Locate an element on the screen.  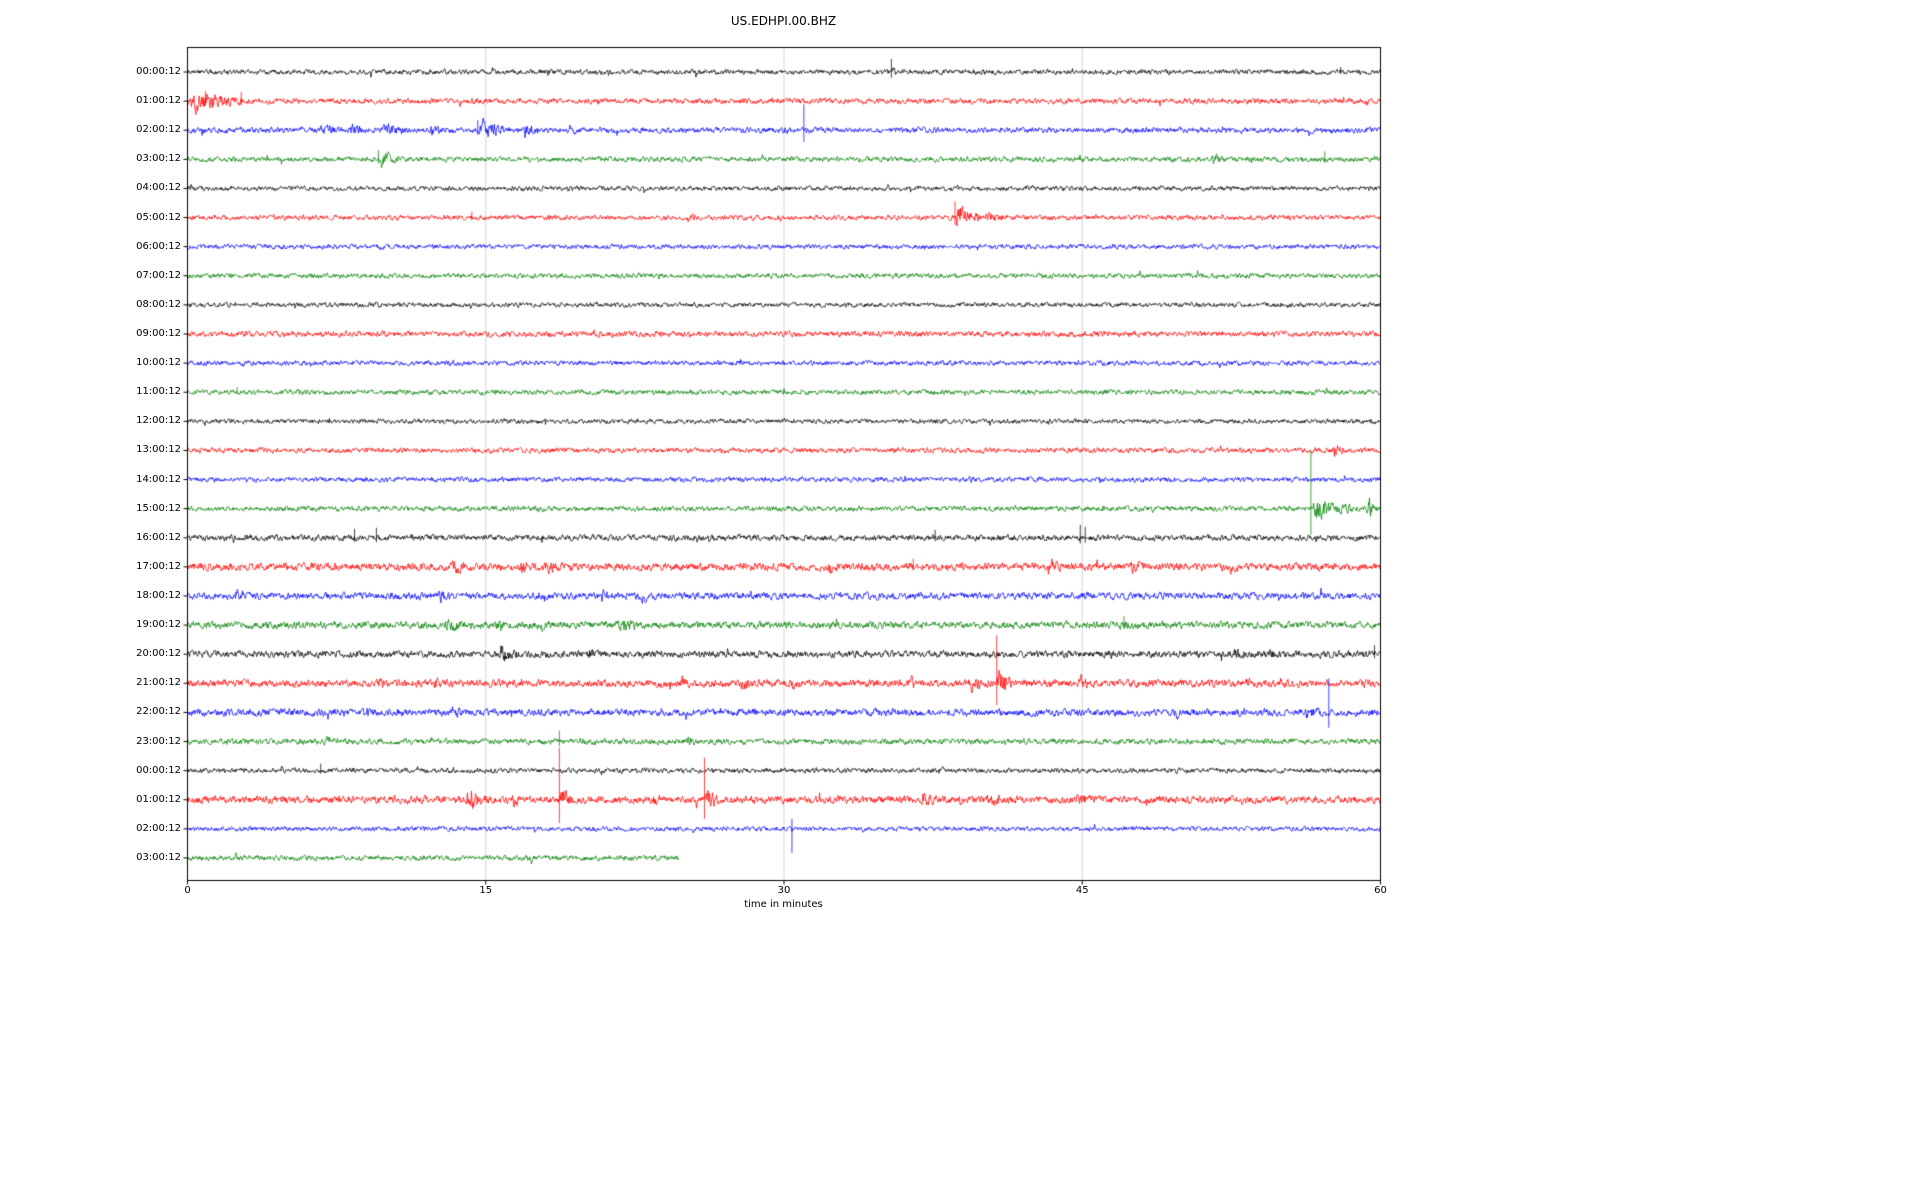
x-tick-label: 45 is located at coordinates (1082, 890).